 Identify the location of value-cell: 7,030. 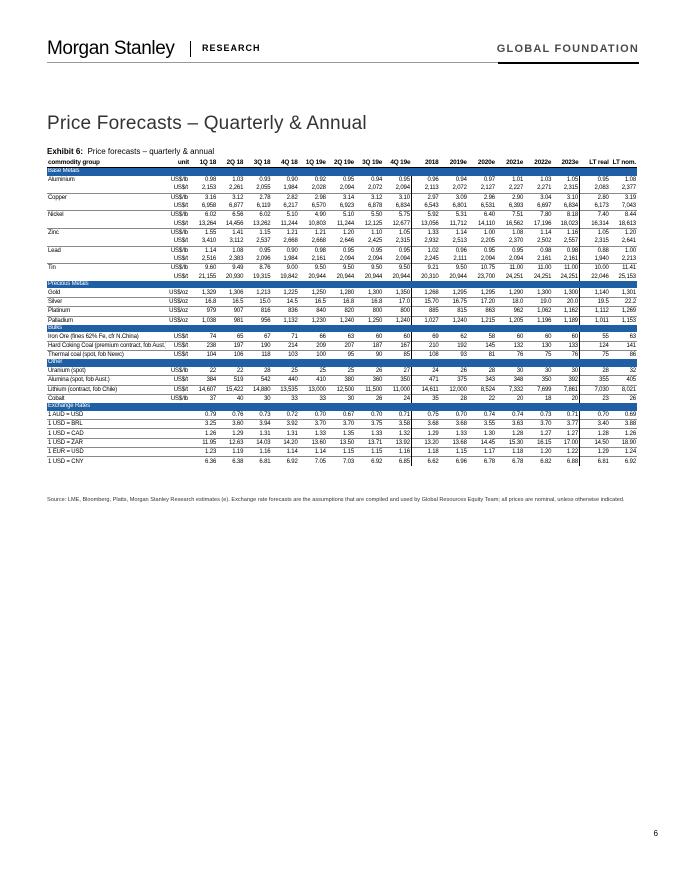
(594, 389).